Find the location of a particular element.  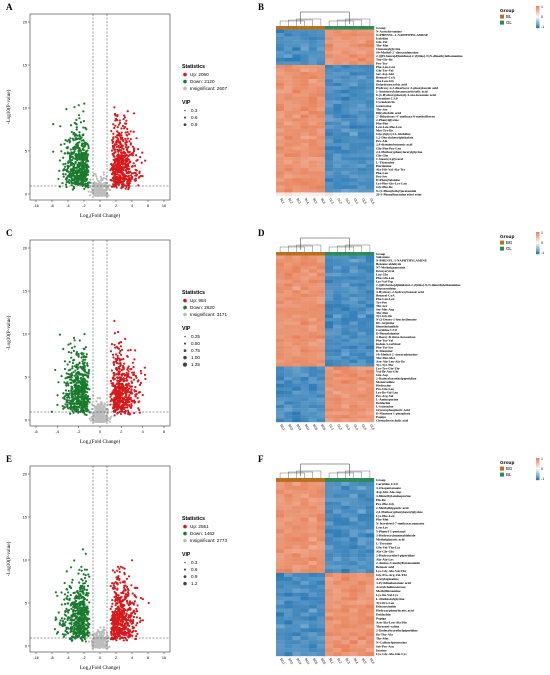

column-label: BL4 is located at coordinates (307, 201).